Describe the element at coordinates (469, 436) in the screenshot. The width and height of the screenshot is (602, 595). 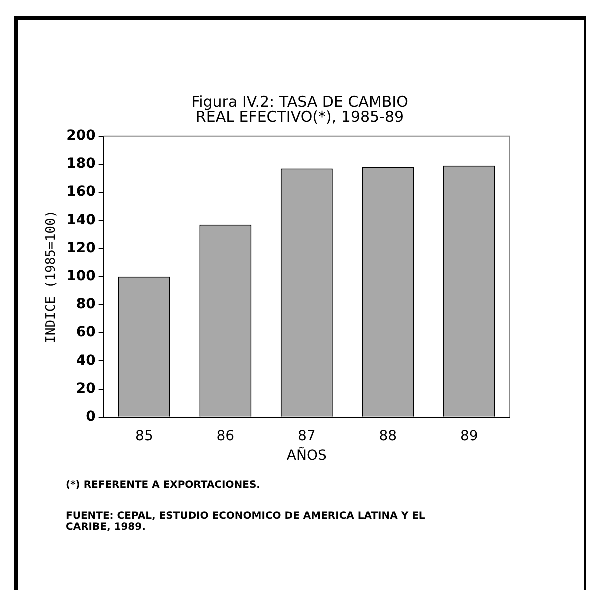
I see `x-tick-label: 89` at that location.